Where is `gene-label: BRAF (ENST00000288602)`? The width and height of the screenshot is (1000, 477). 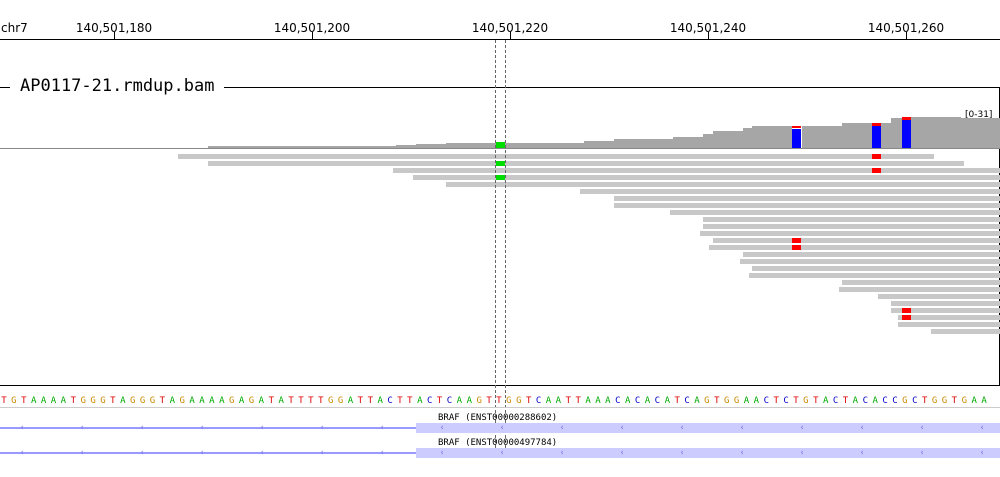
gene-label: BRAF (ENST00000288602) is located at coordinates (498, 418).